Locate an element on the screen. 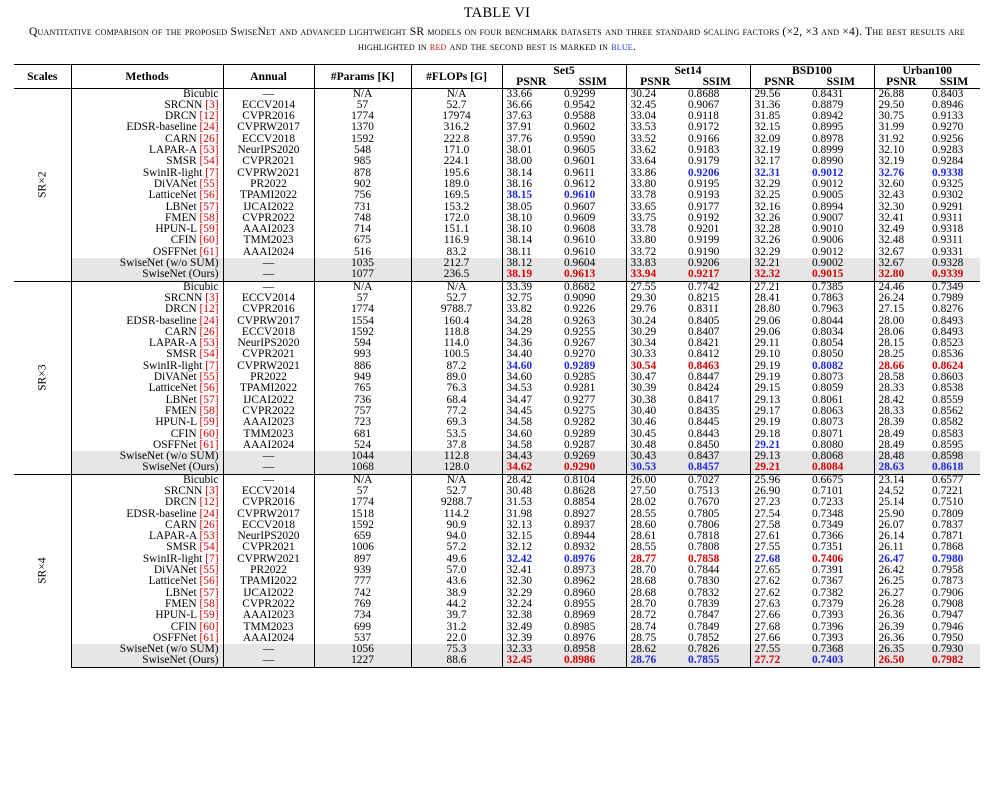 This screenshot has width=994, height=798. psnr-cell: 28.15 is located at coordinates (891, 344).